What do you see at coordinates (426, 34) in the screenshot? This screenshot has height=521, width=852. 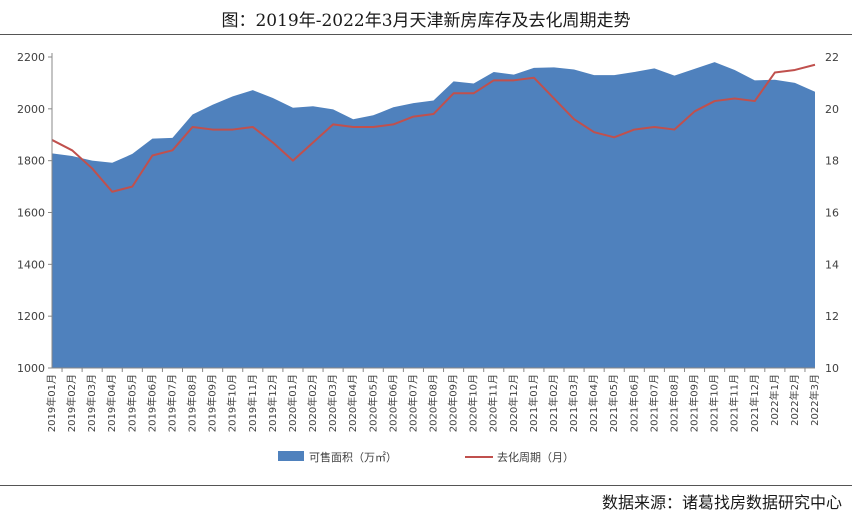 I see `top-rule` at bounding box center [426, 34].